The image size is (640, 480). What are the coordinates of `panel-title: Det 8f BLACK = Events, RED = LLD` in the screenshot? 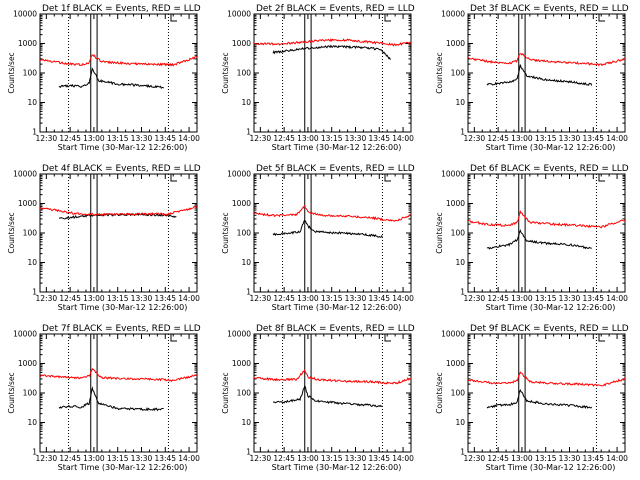 It's located at (335, 329).